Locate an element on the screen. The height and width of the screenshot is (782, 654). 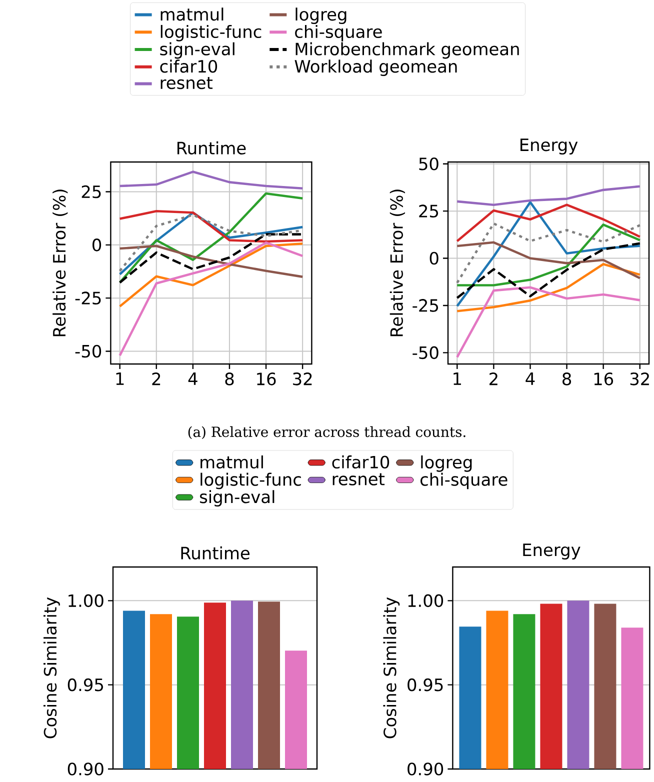
legend-label: Microbenchmark geomean is located at coordinates (407, 50).